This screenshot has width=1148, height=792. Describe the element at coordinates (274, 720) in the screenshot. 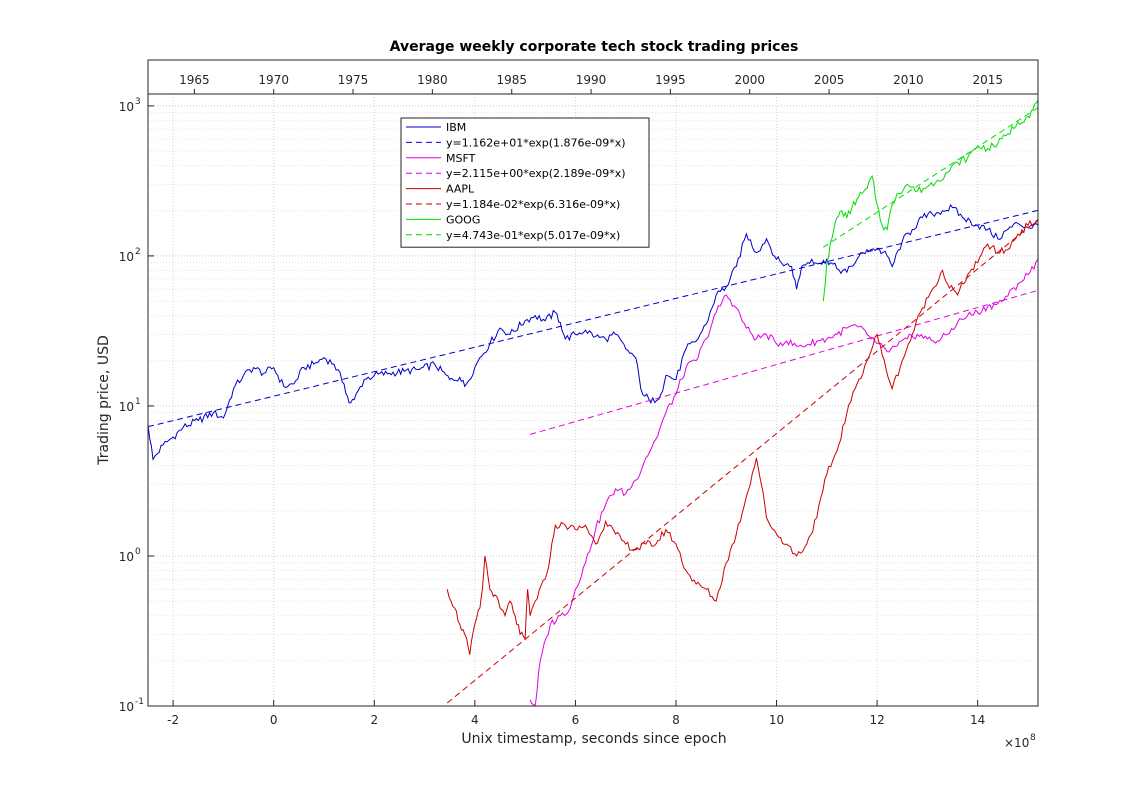

I see `x-tick-label: 0` at that location.